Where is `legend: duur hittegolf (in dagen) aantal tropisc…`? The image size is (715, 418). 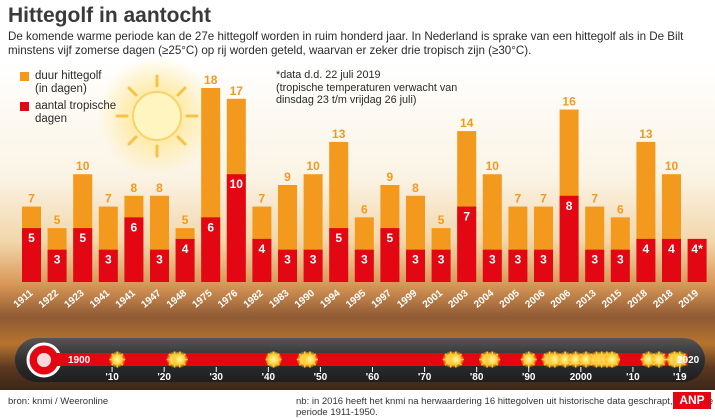 legend: duur hittegolf (in dagen) aantal tropisc… is located at coordinates (68, 100).